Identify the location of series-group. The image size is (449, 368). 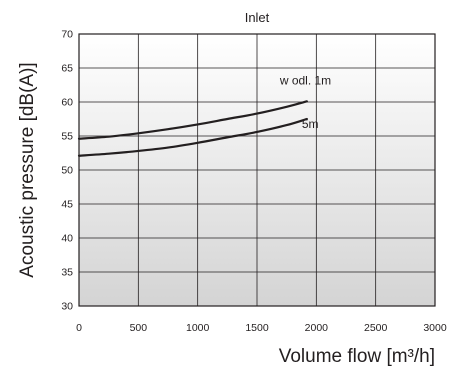
(192, 128).